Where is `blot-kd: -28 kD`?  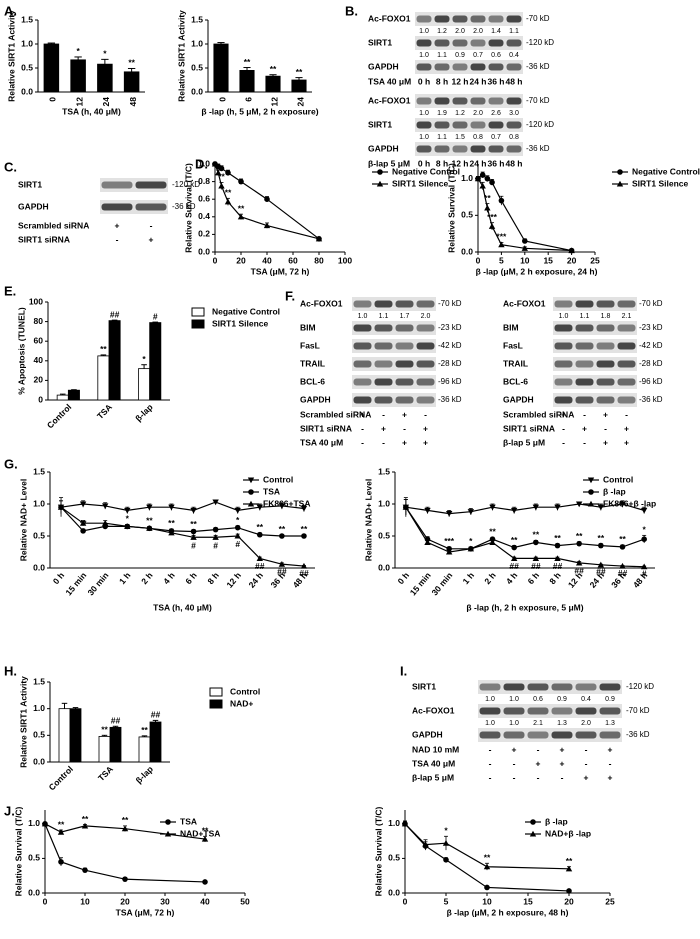
blot-kd: -28 kD is located at coordinates (651, 363).